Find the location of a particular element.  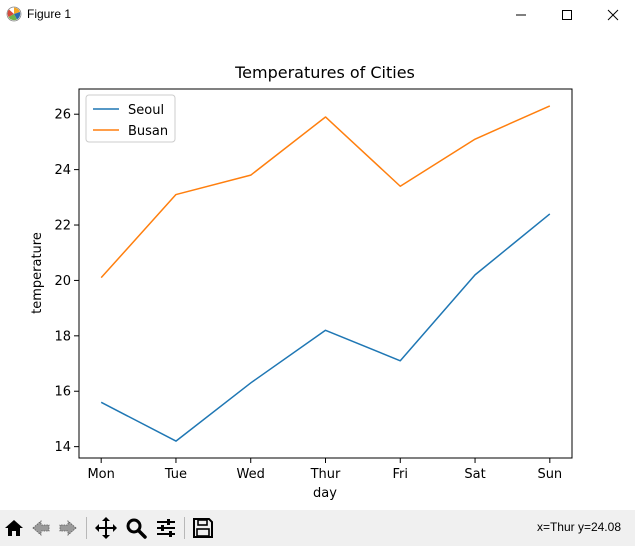

y-tick-label: 18 is located at coordinates (62, 336).